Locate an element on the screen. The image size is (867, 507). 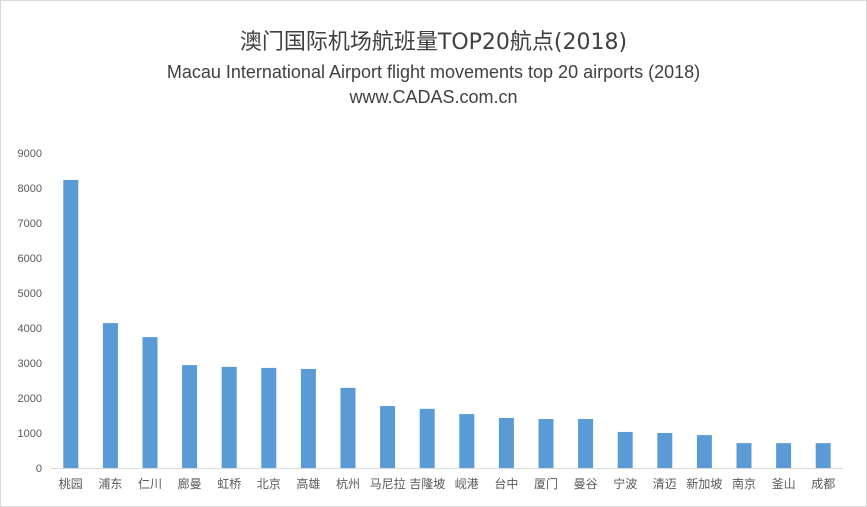
x-tick-label: 高雄 is located at coordinates (308, 483).